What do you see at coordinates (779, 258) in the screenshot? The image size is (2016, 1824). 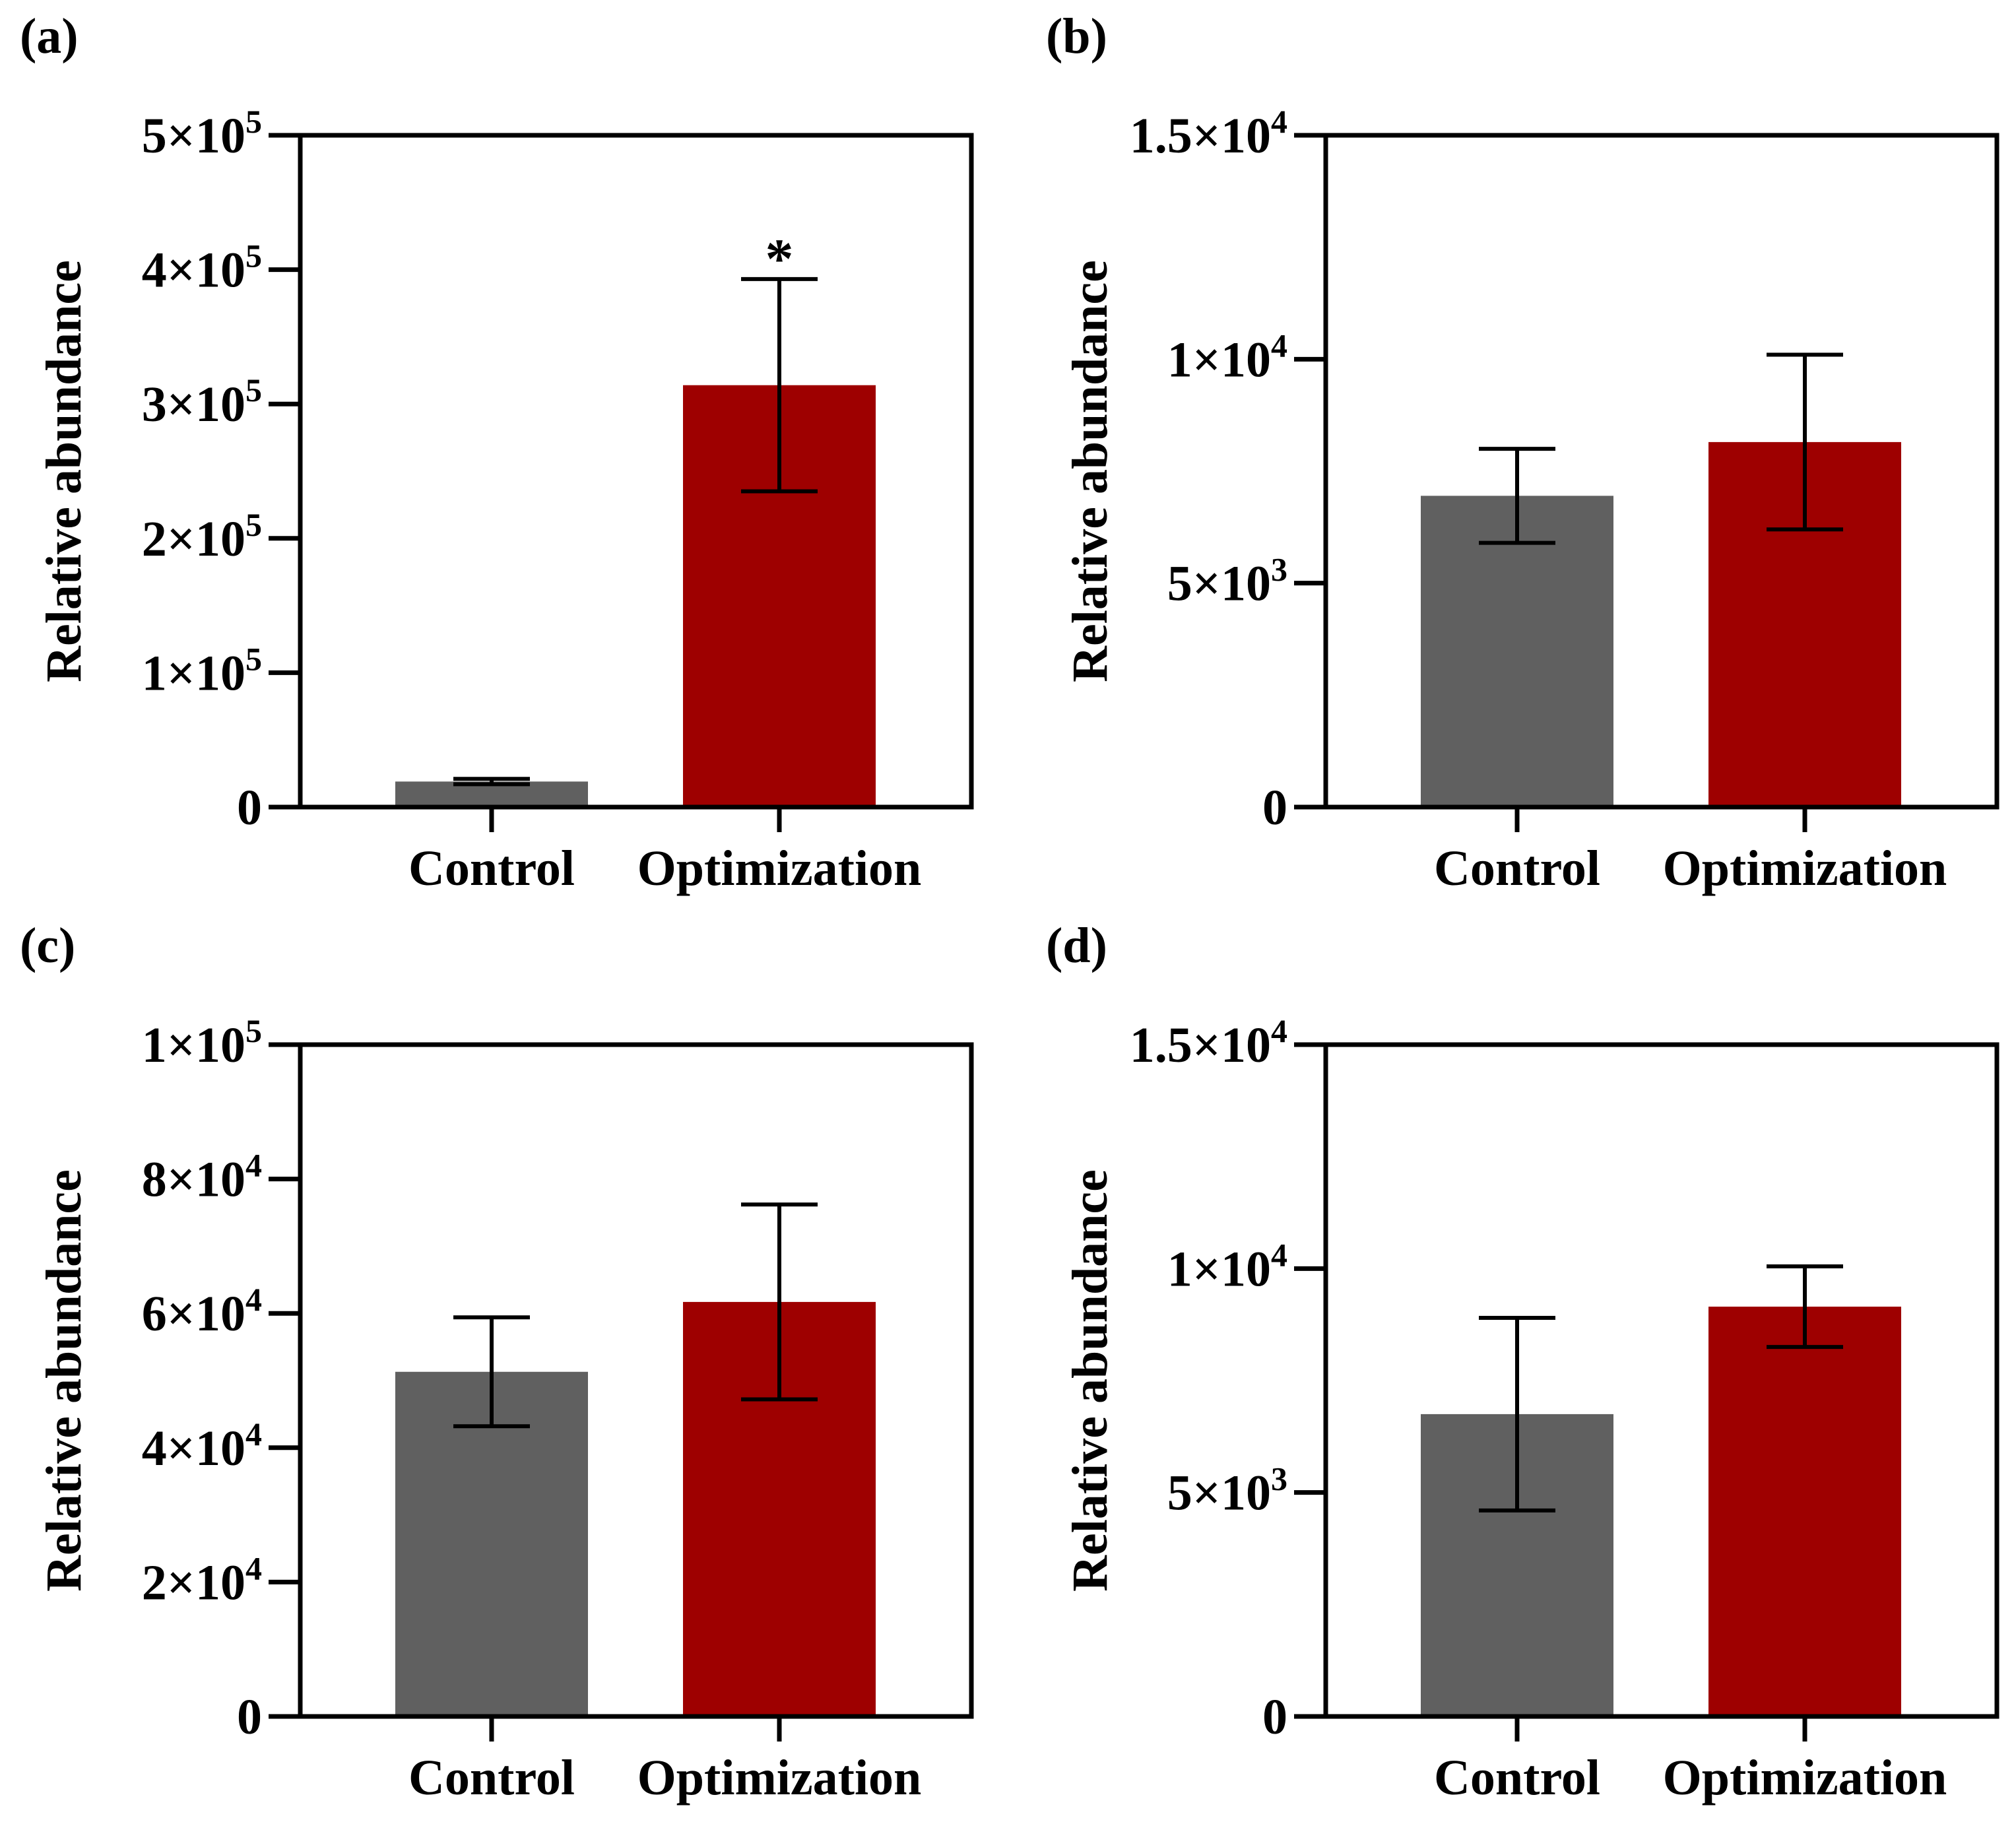 I see `significance-marker: *` at bounding box center [779, 258].